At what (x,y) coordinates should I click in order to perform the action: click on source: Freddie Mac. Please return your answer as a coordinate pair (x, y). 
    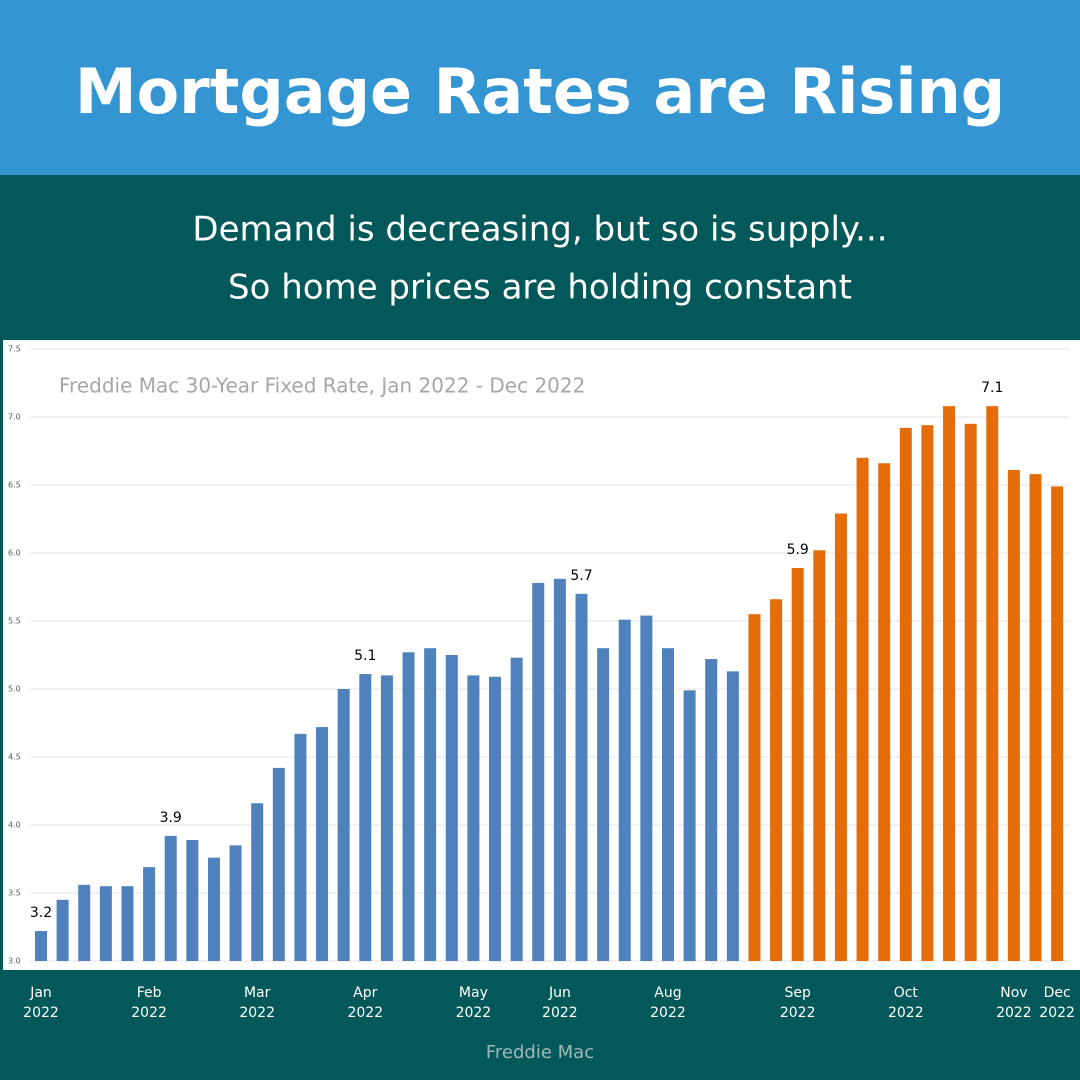
    Looking at the image, I should click on (540, 1052).